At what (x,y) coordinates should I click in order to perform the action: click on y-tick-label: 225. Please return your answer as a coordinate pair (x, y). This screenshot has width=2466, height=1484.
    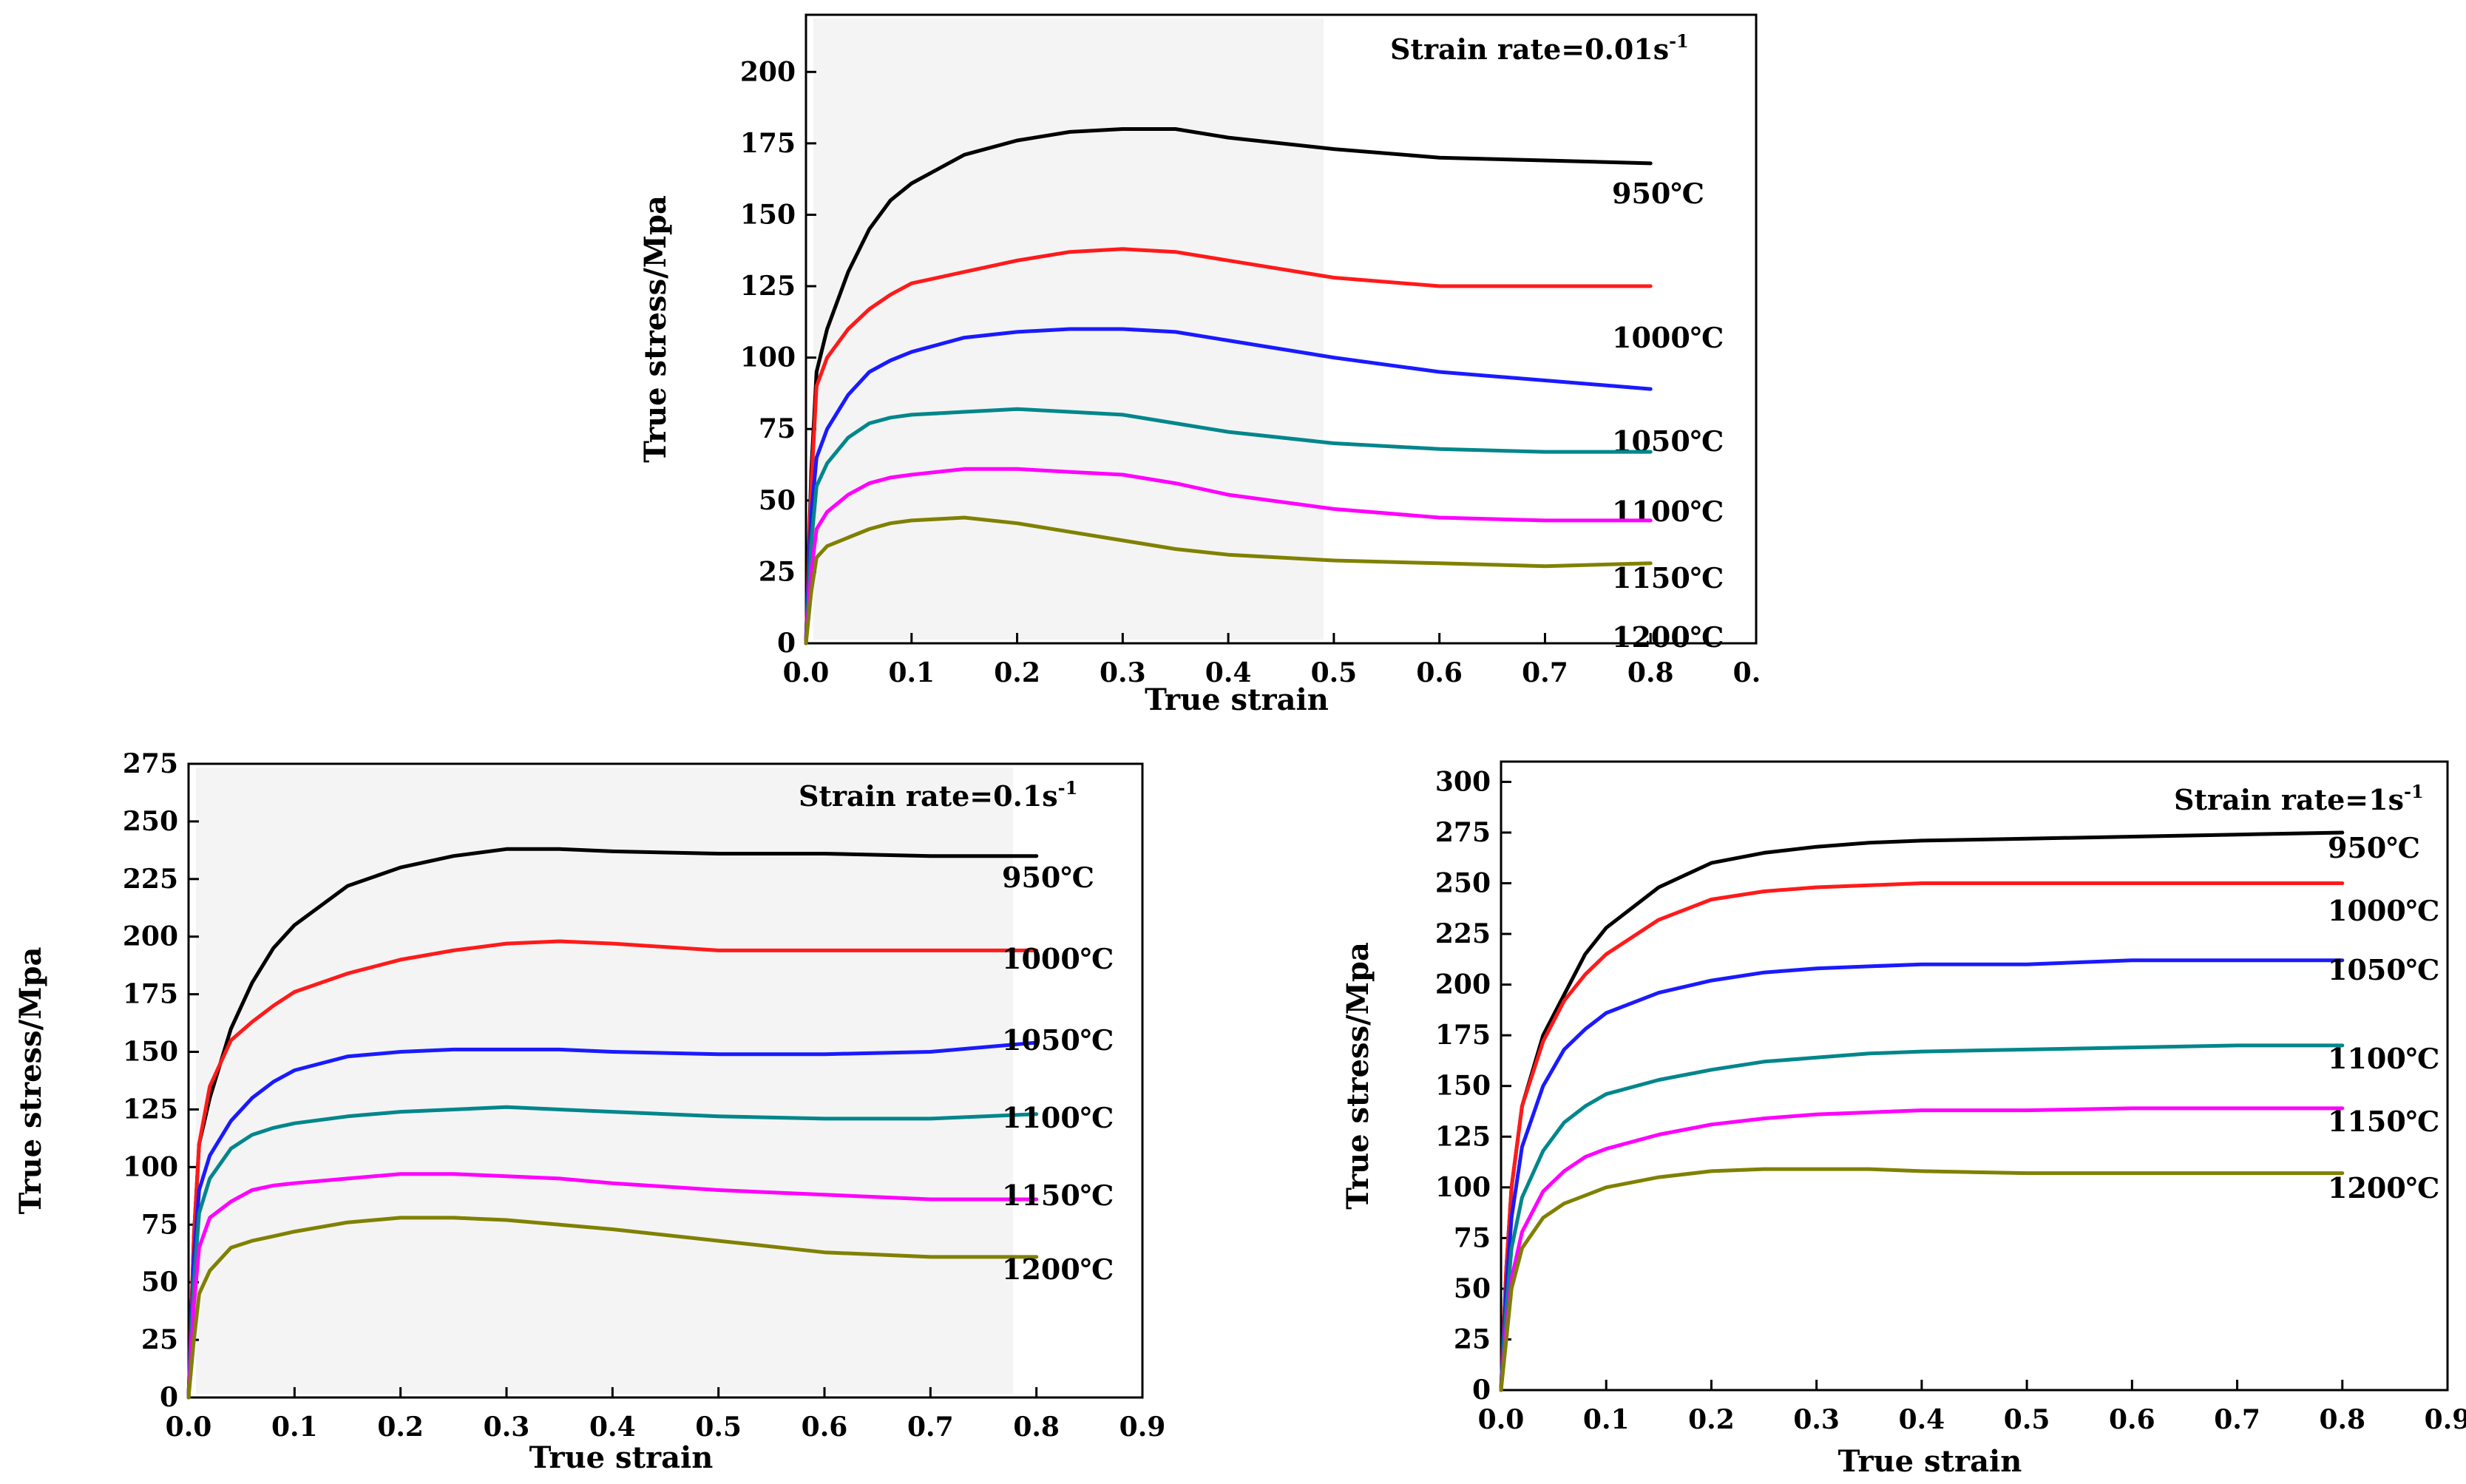
    Looking at the image, I should click on (151, 880).